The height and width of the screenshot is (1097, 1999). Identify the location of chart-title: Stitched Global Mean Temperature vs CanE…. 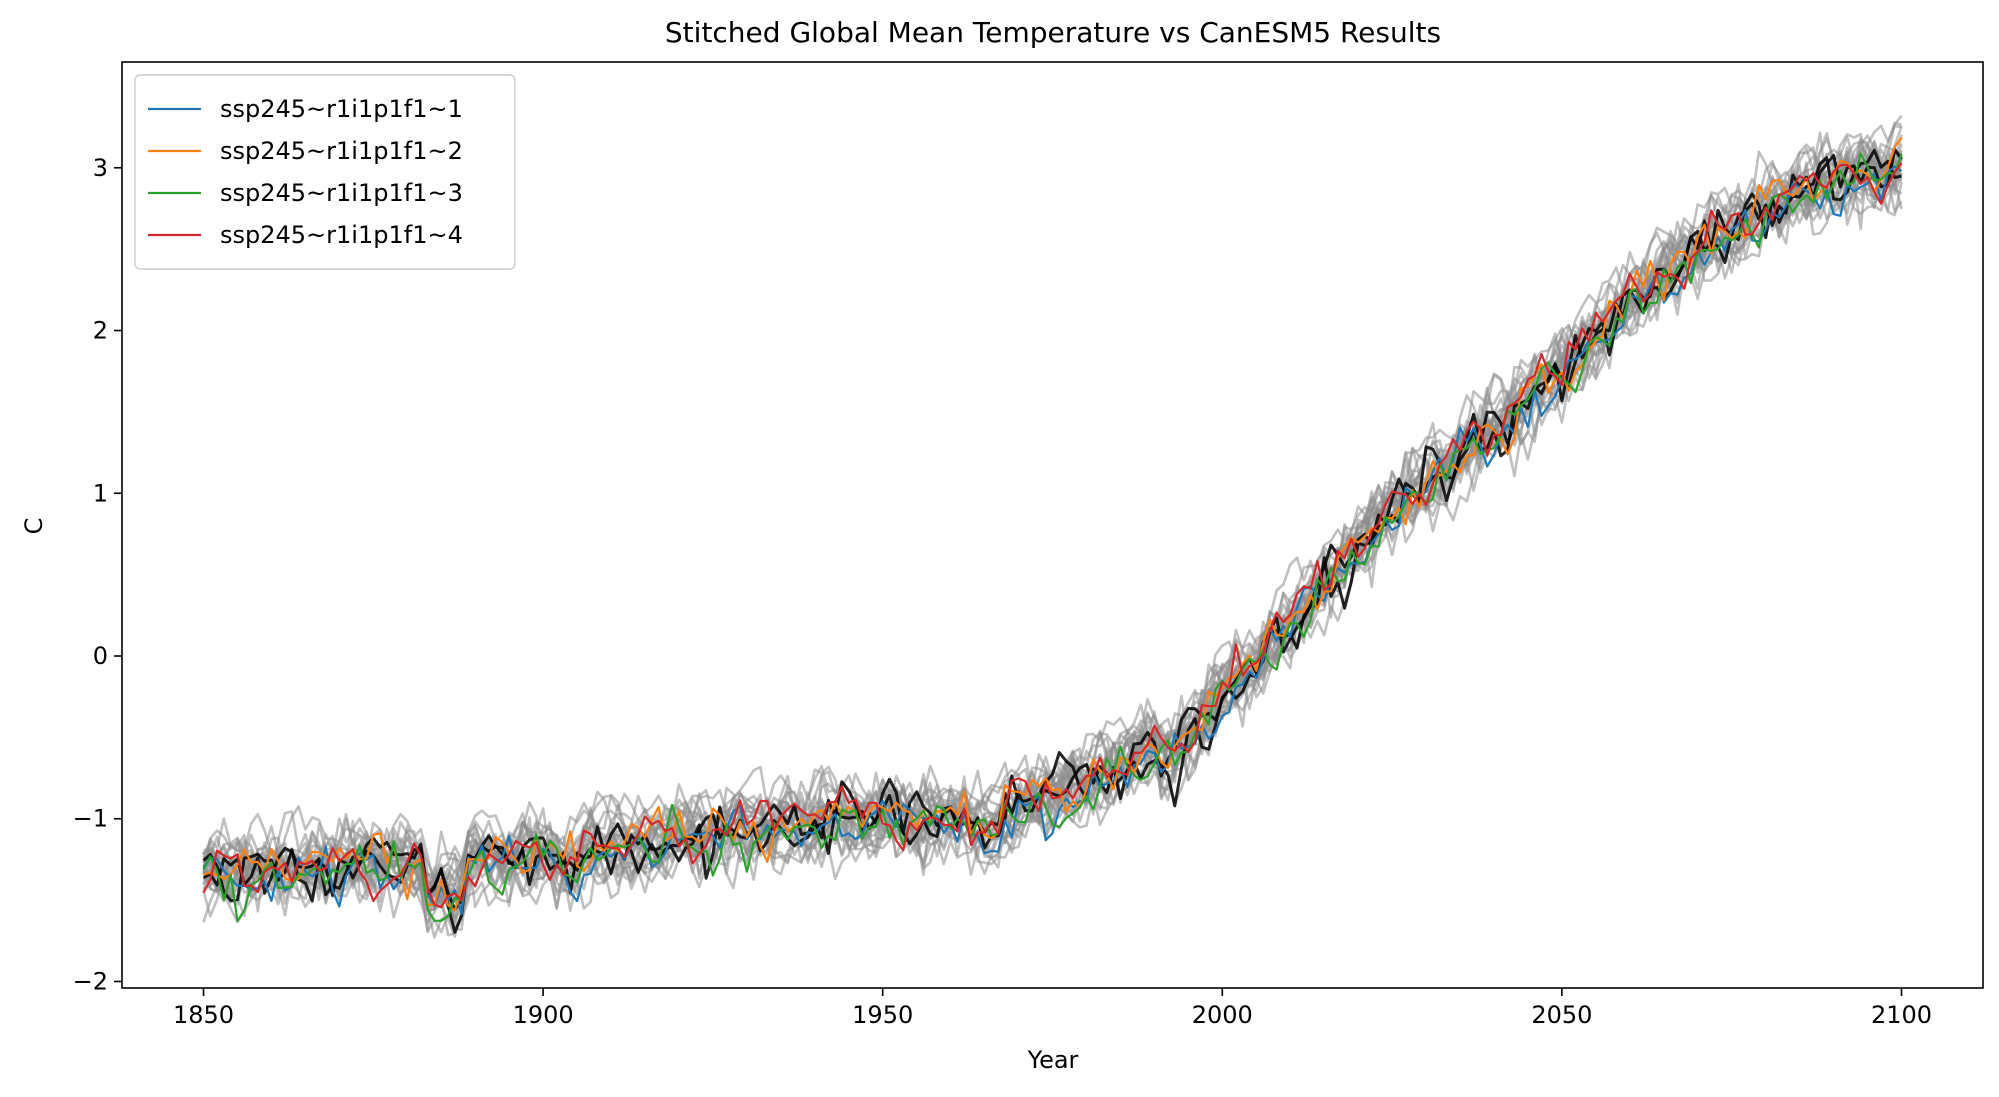
(1053, 32).